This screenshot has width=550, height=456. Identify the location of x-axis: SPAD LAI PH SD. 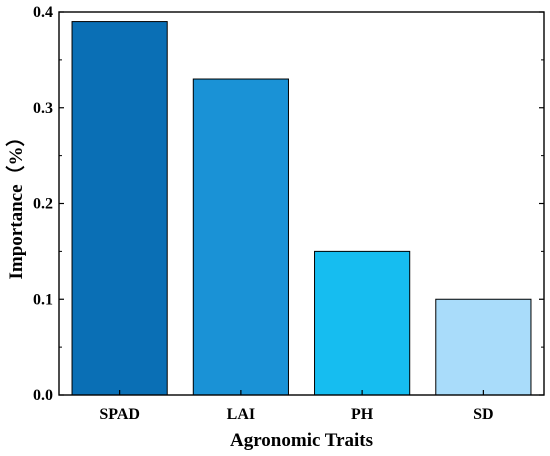
(296, 406).